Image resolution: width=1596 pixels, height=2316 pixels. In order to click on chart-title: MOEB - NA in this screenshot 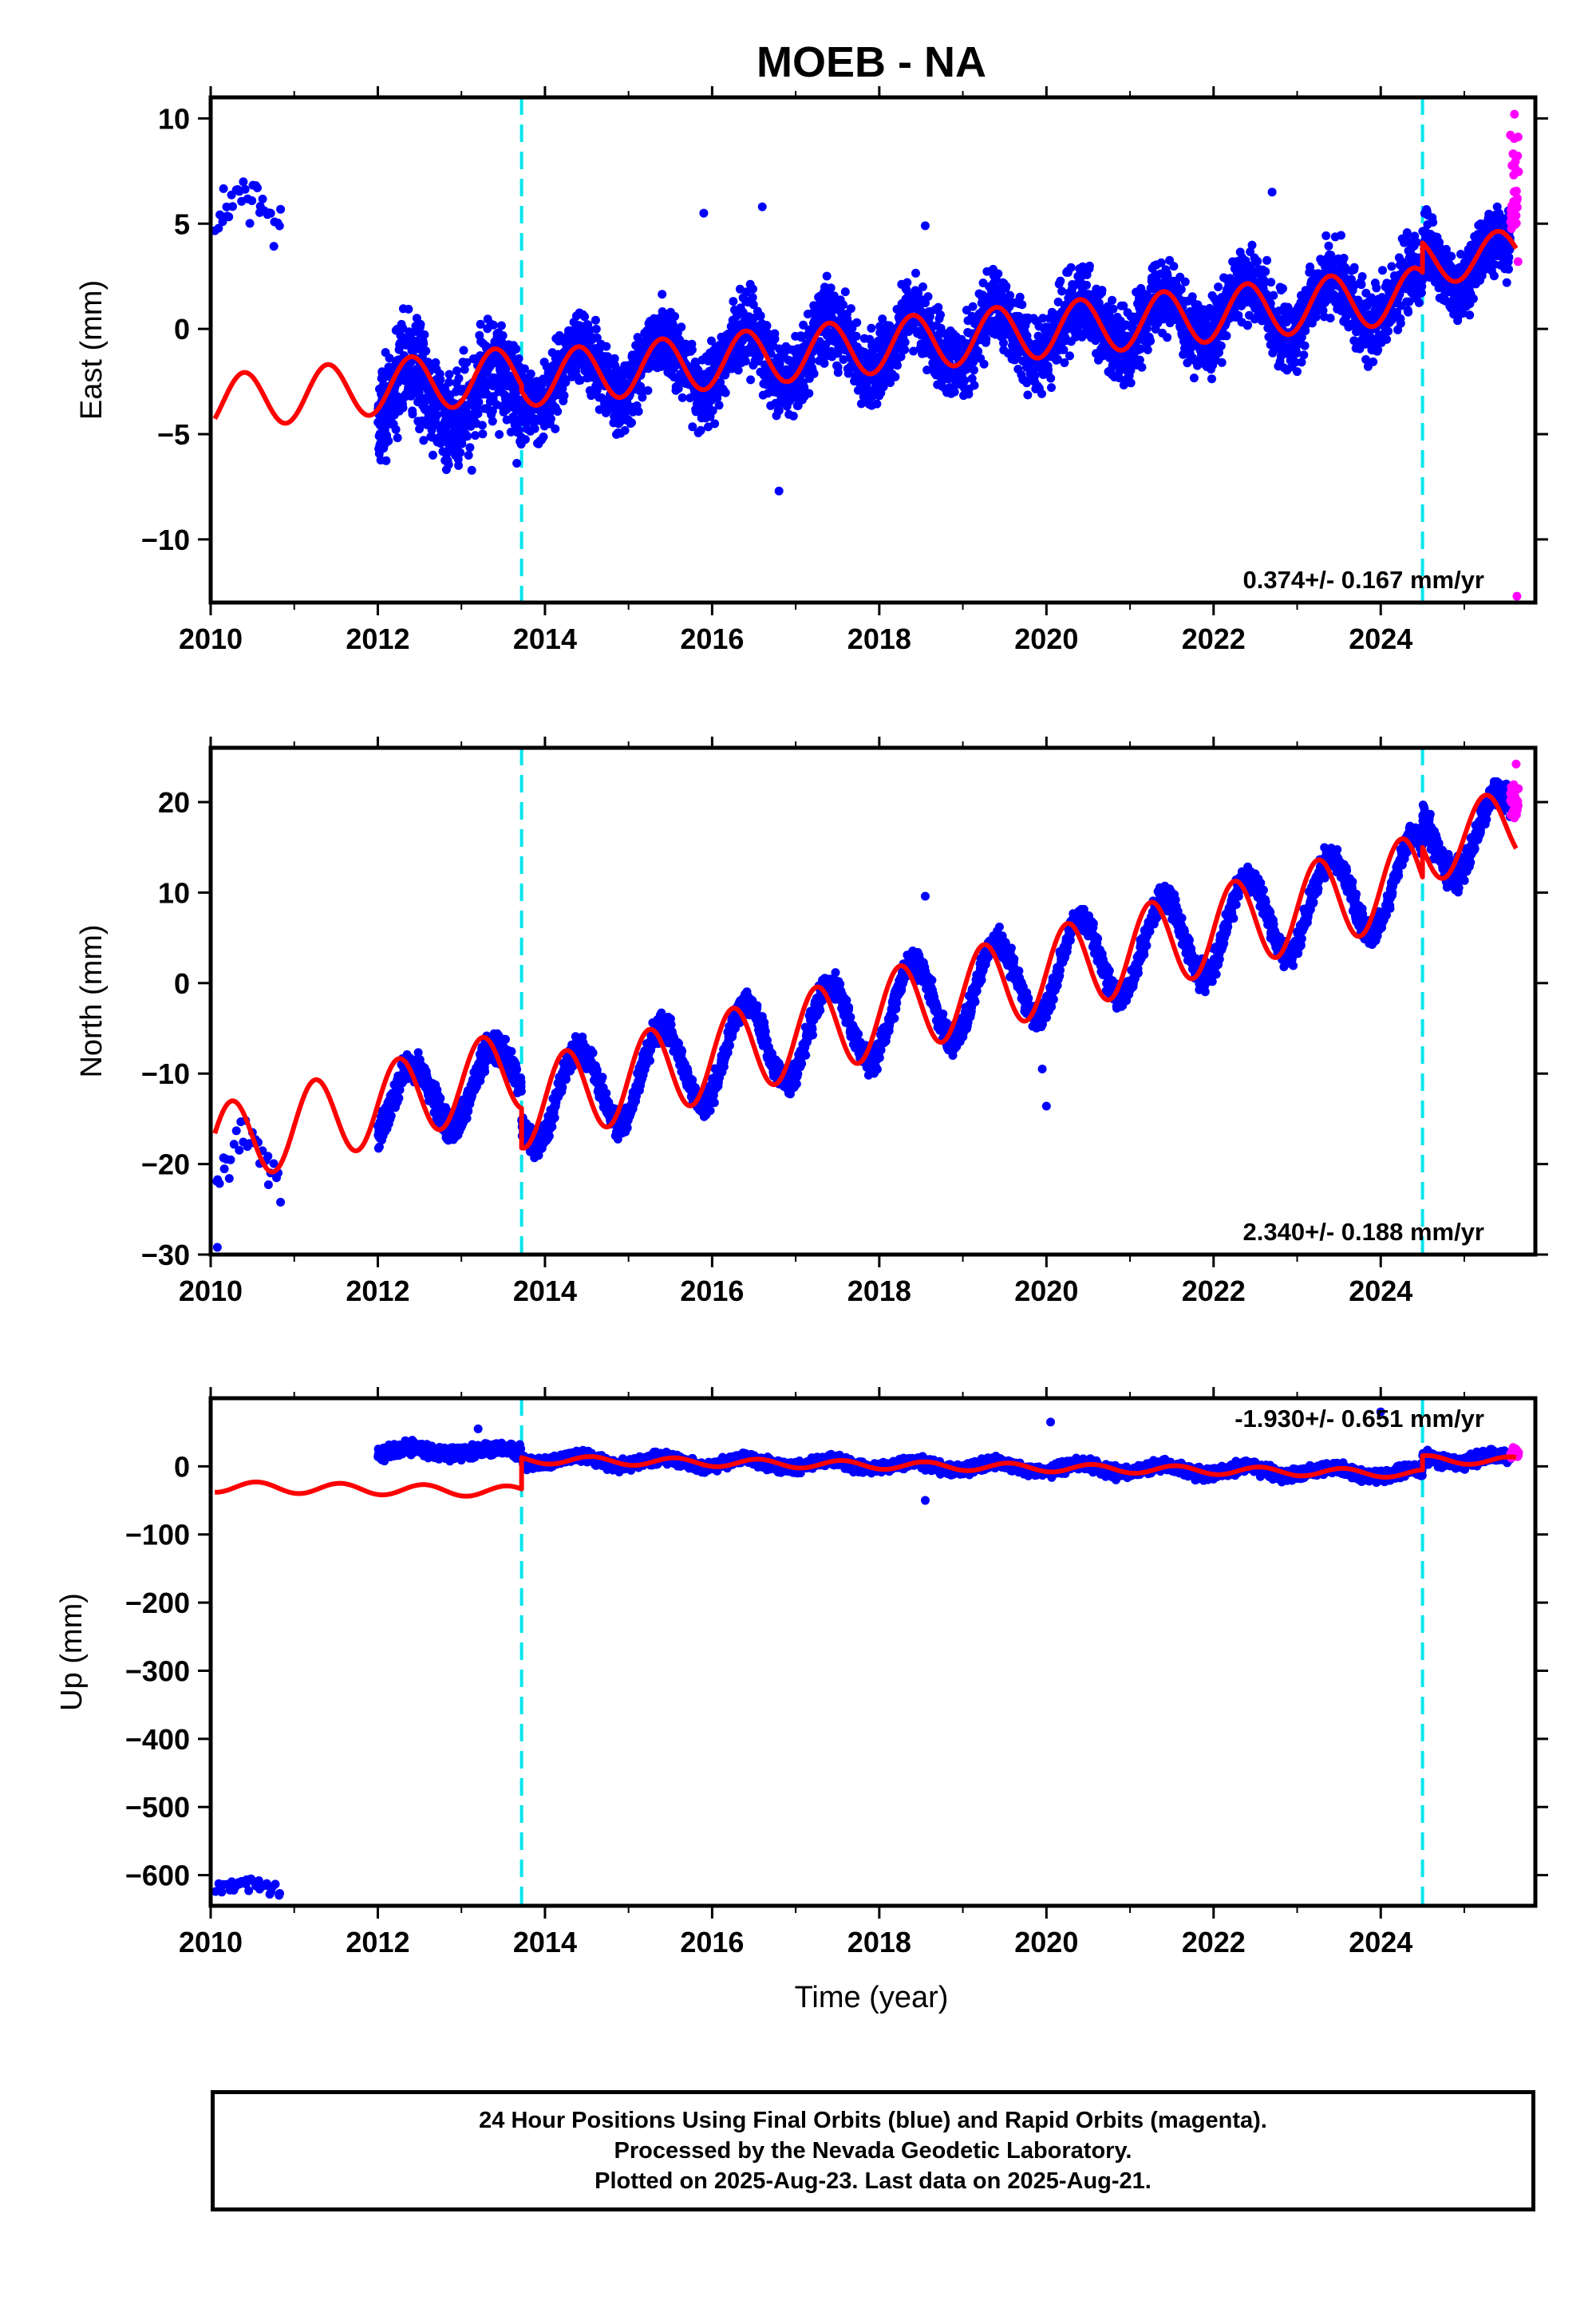, I will do `click(871, 62)`.